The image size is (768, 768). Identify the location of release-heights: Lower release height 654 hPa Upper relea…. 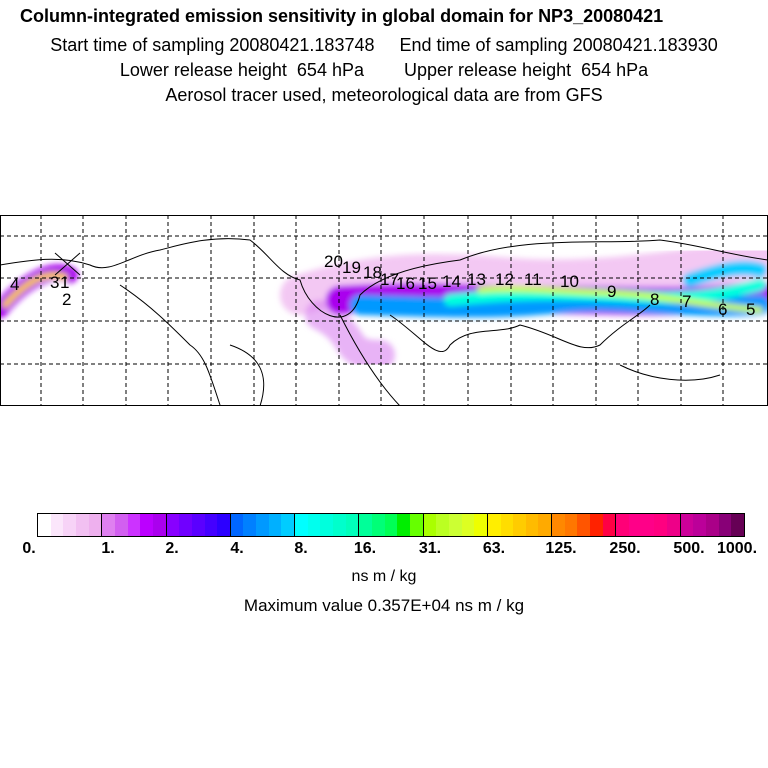
(384, 70).